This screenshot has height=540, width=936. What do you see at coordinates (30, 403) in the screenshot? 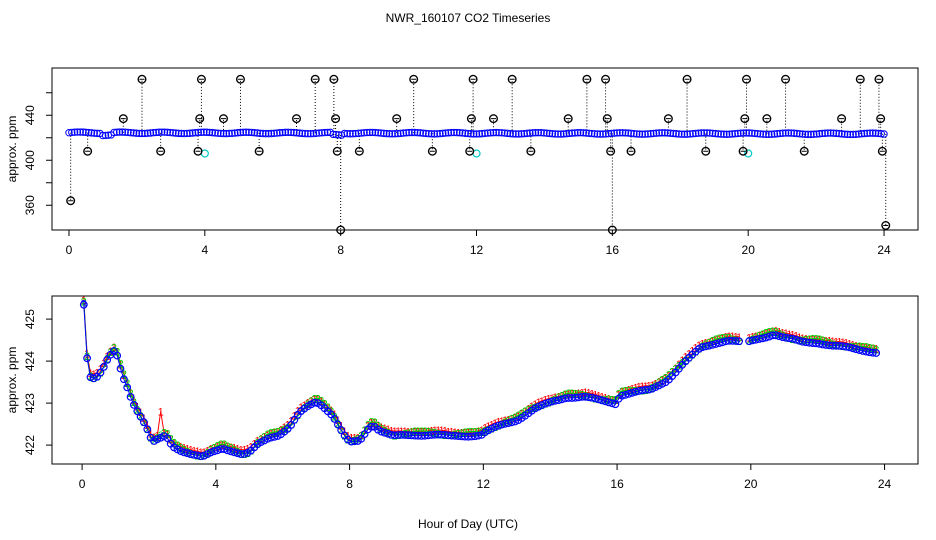
I see `bottom-y-tick-label: 423` at bounding box center [30, 403].